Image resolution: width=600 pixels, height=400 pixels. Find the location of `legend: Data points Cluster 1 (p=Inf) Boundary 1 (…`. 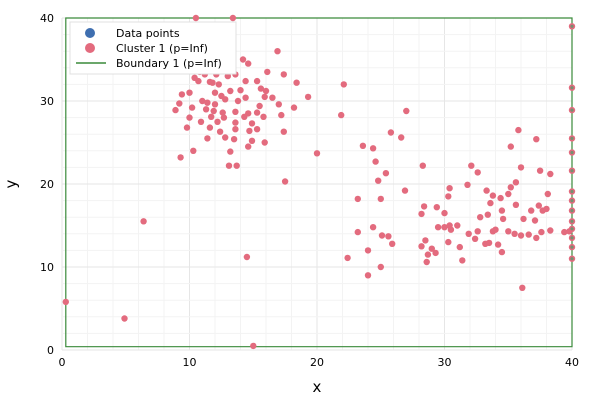

legend: Data points Cluster 1 (p=Inf) Boundary 1 (… is located at coordinates (153, 48).